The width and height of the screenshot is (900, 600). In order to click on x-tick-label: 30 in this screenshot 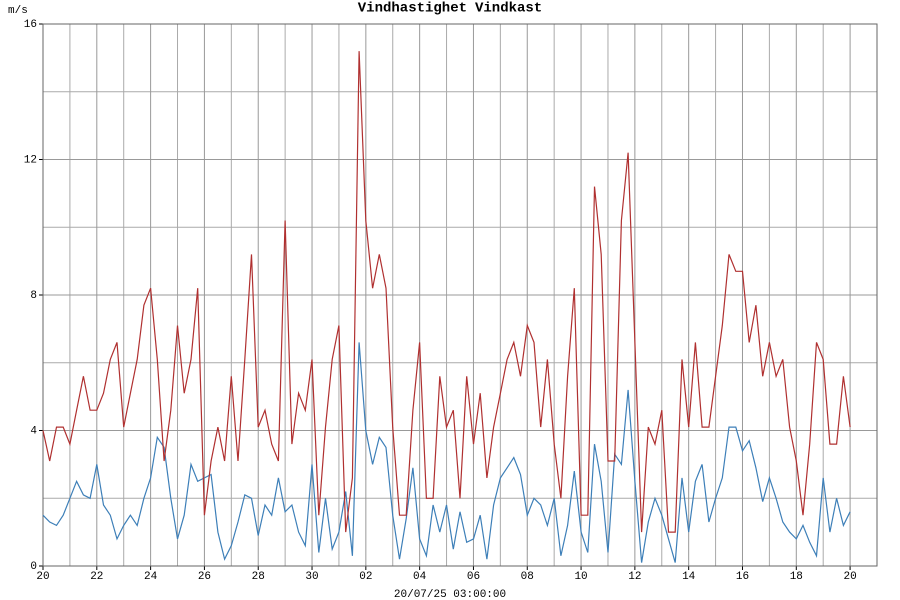, I will do `click(311, 577)`.